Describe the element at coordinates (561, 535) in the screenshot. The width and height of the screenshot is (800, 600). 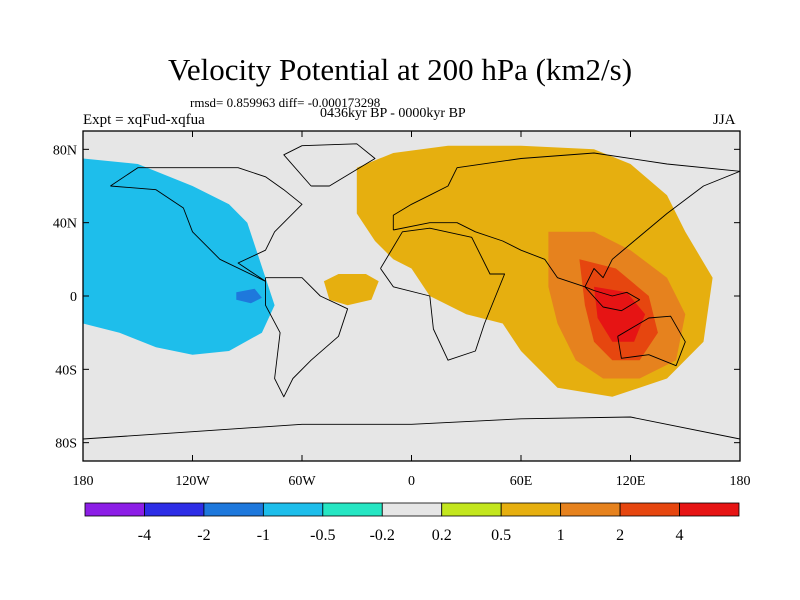
I see `colorbar-tick-label: 1` at that location.